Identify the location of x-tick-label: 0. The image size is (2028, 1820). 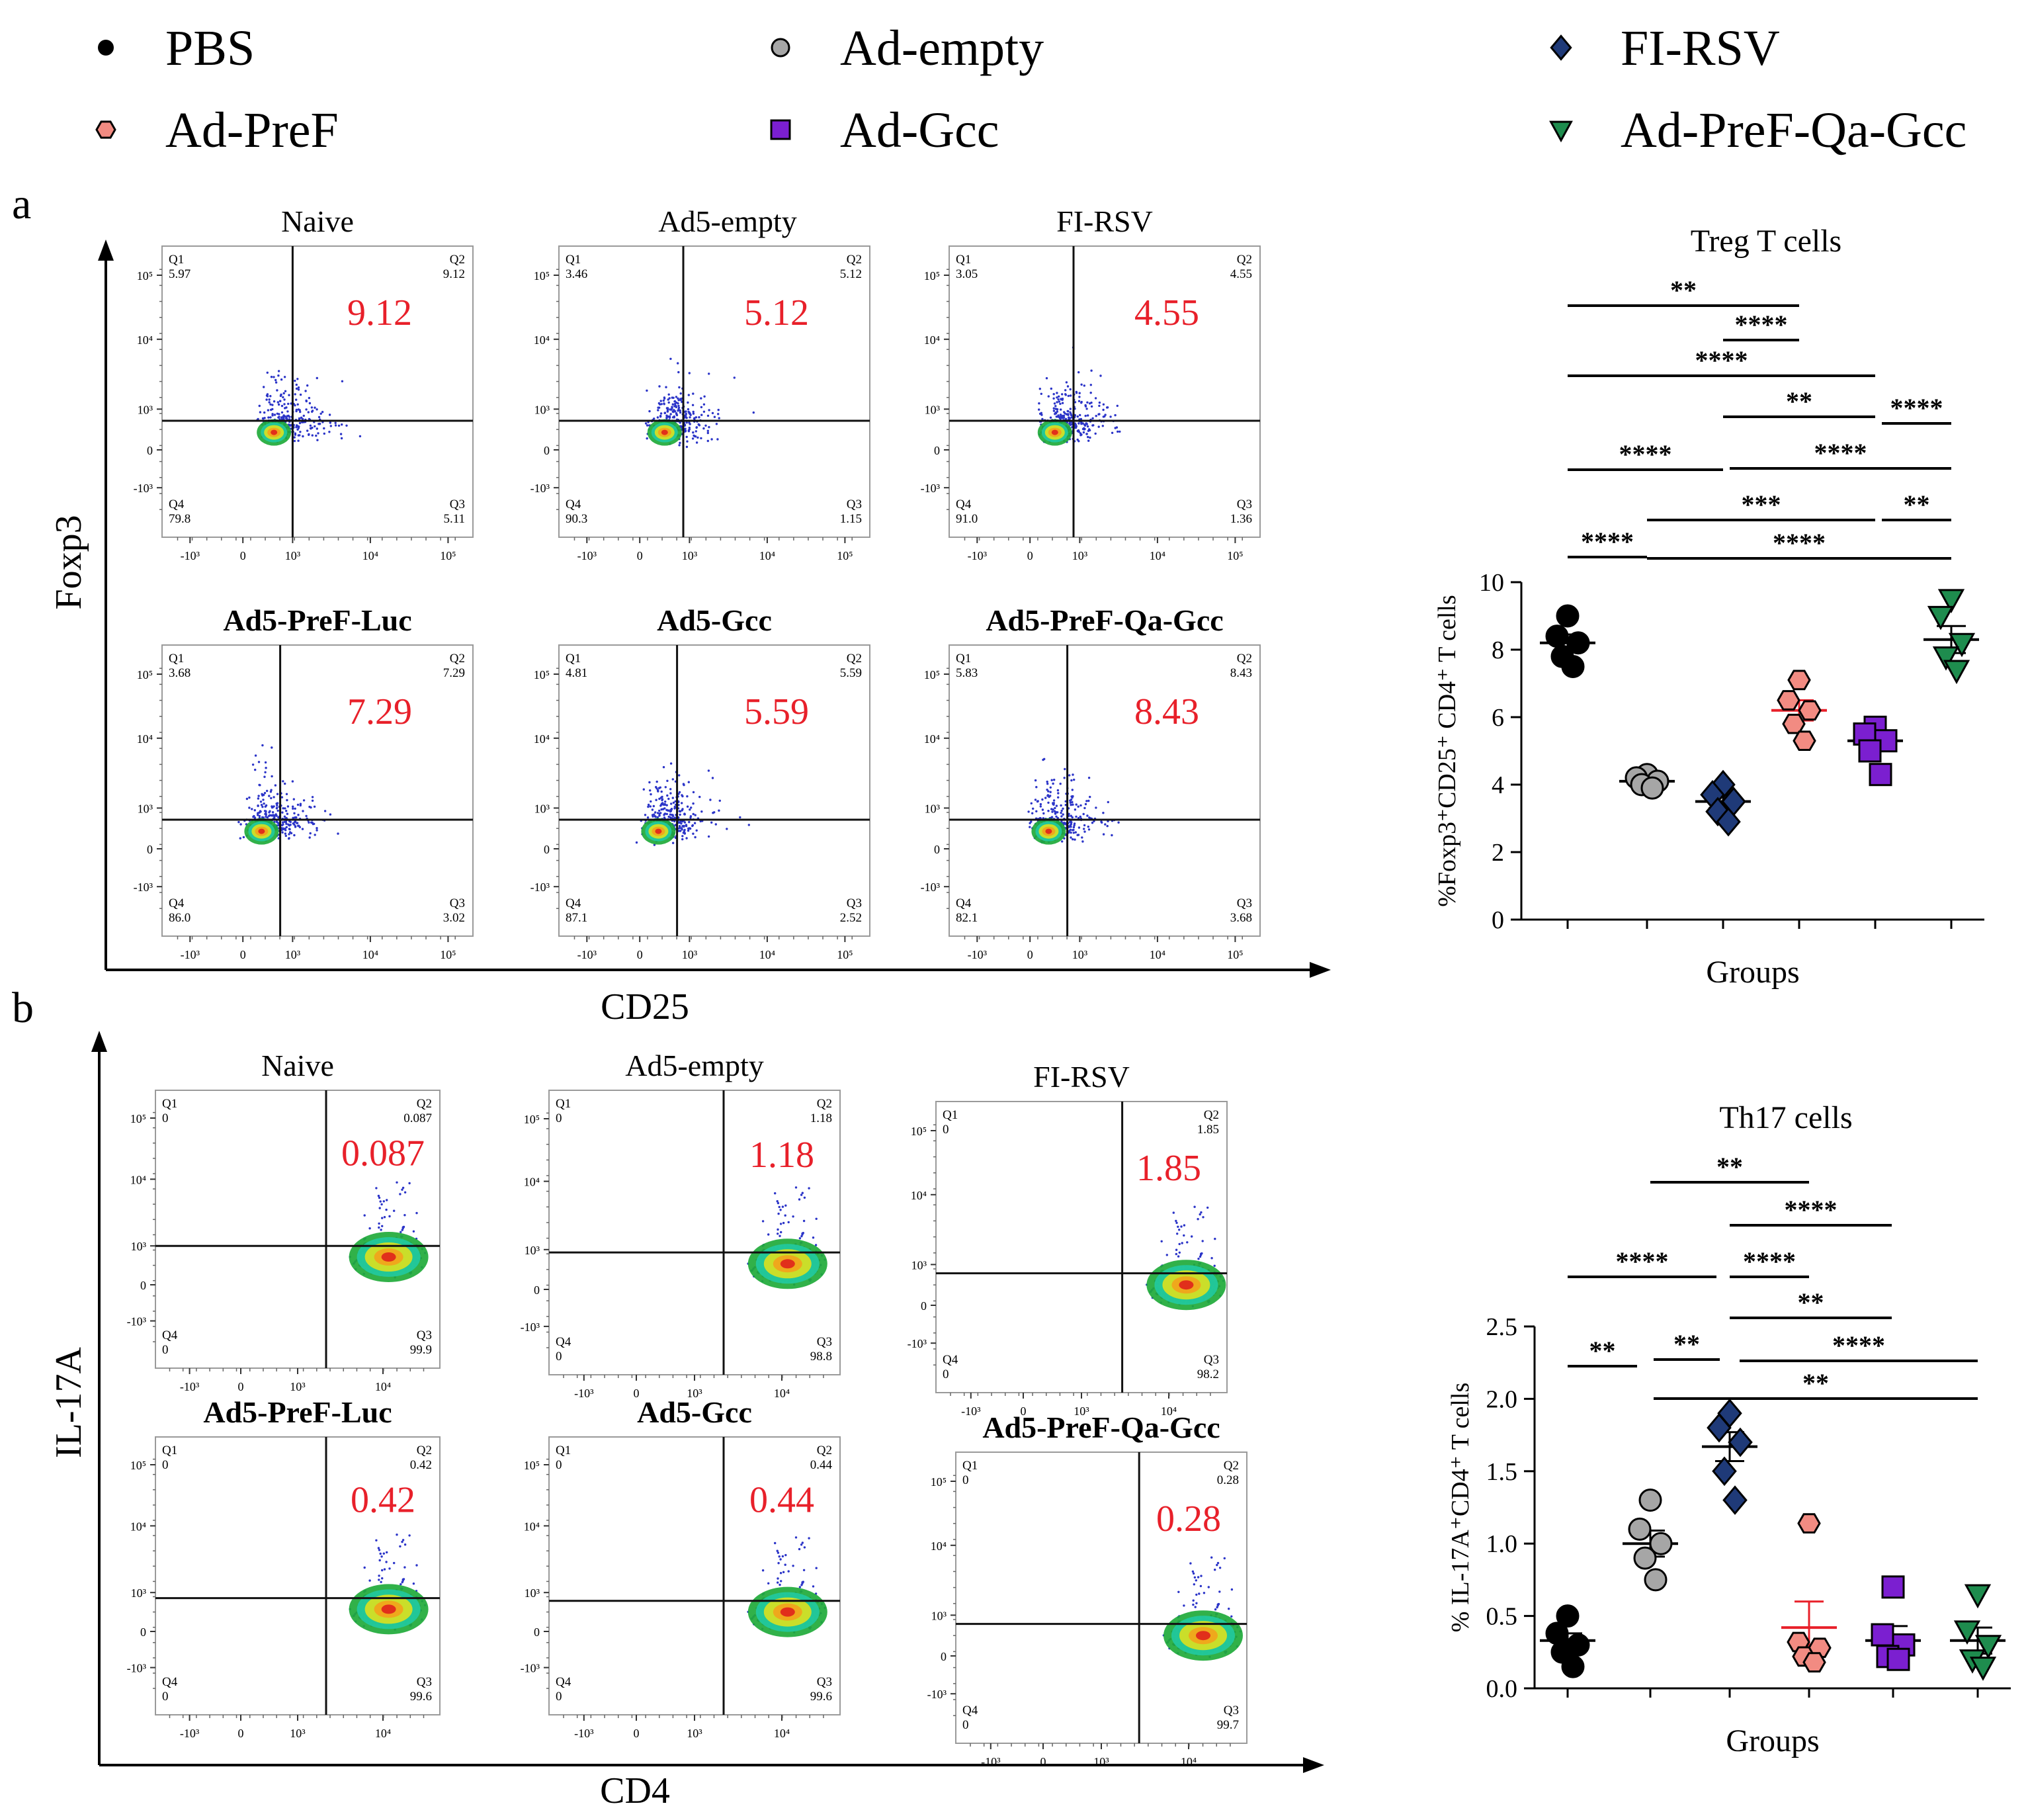
(243, 555).